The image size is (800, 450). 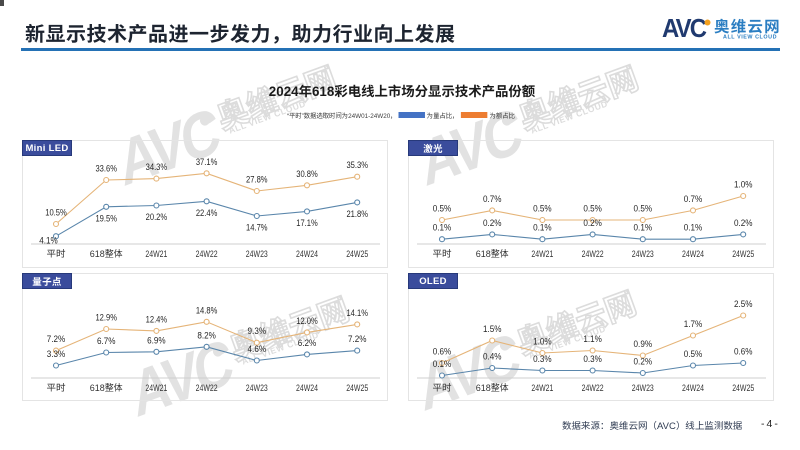 I want to click on svg-text: 9.3%, so click(x=257, y=331).